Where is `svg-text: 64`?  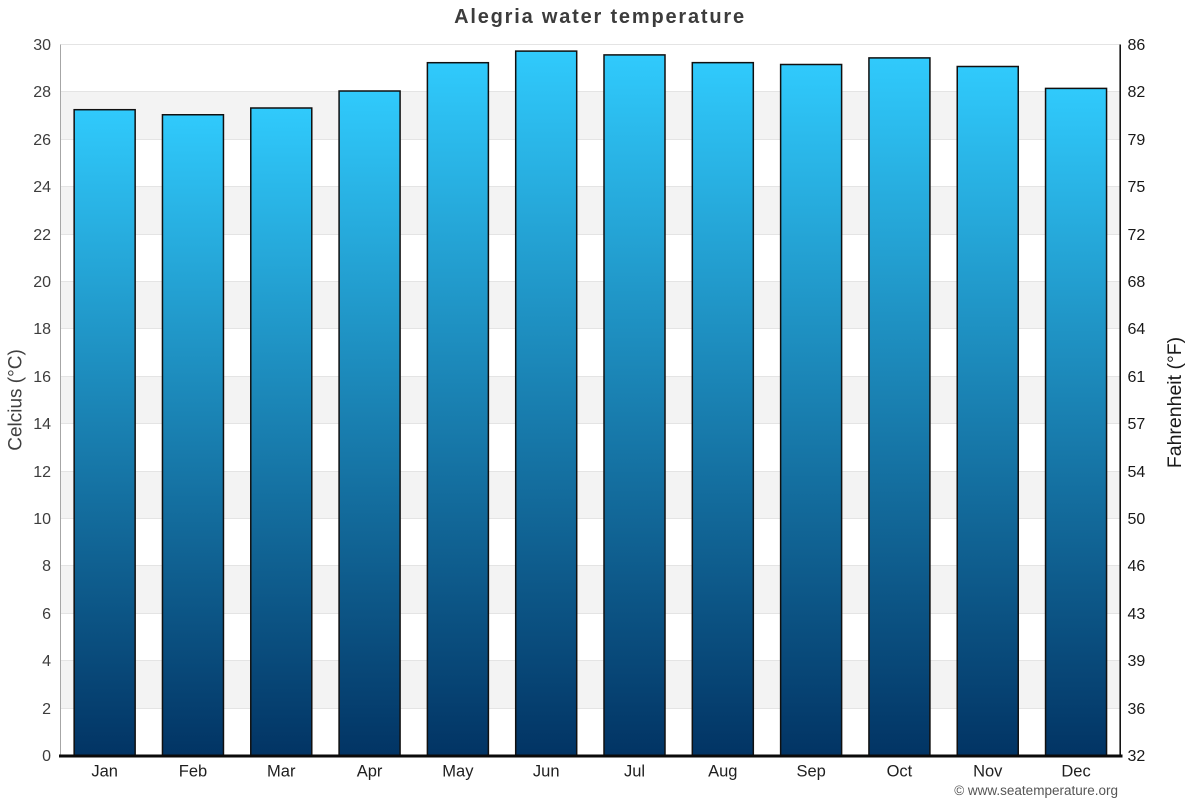 svg-text: 64 is located at coordinates (1137, 329).